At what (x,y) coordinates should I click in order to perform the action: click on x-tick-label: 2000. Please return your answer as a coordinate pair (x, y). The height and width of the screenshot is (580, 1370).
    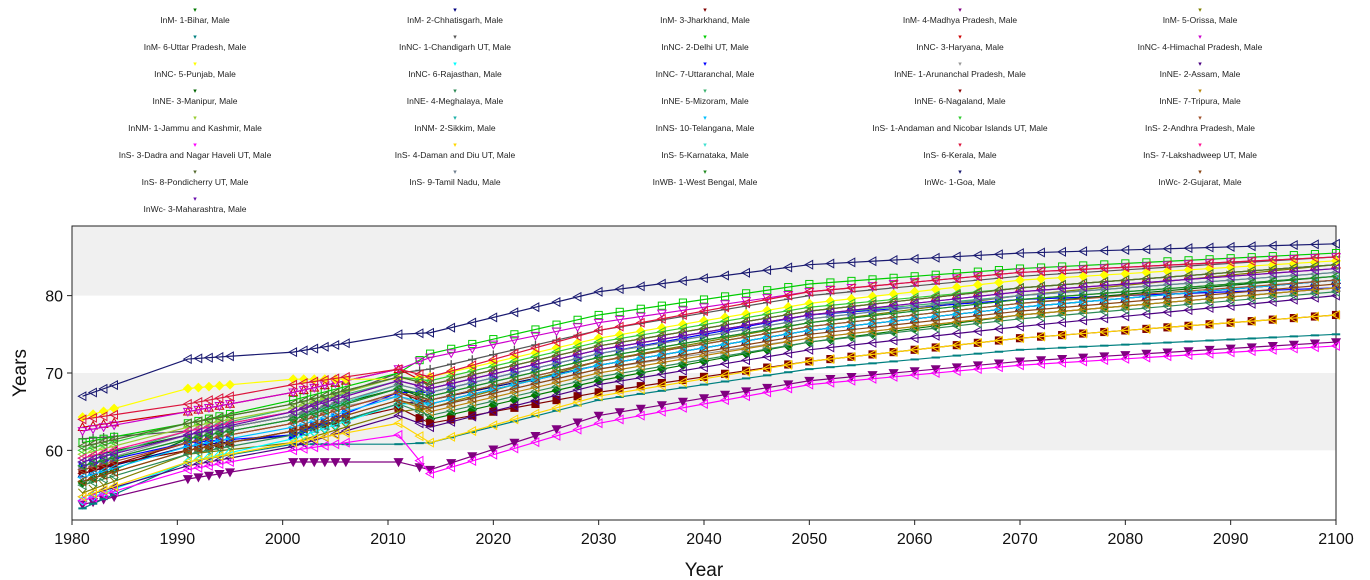
    Looking at the image, I should click on (283, 539).